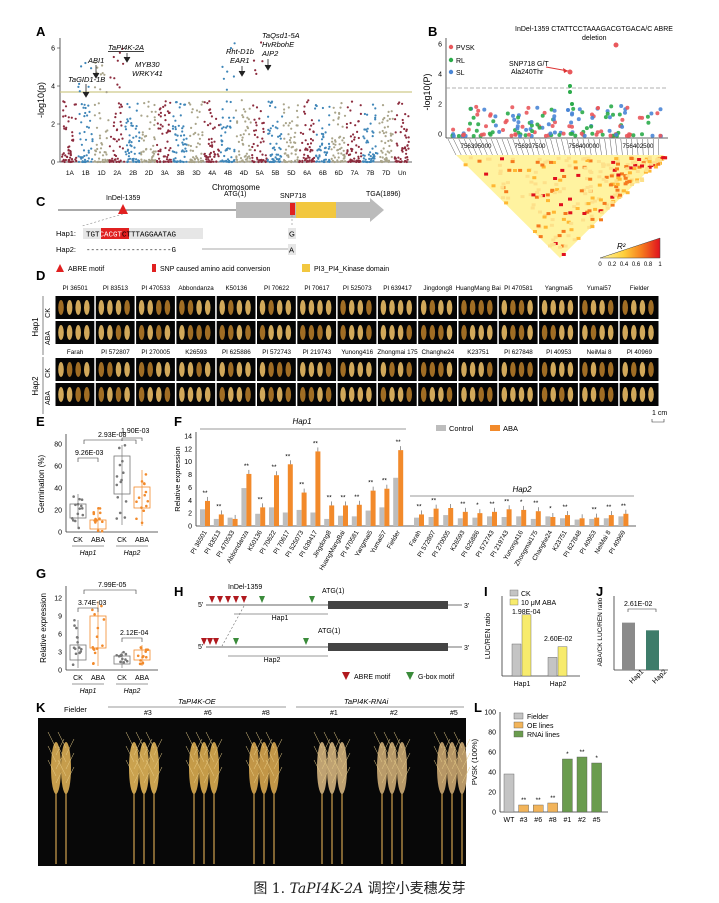 This screenshot has width=719, height=903. I want to click on legend-aba: 10 μM ABA, so click(538, 603).